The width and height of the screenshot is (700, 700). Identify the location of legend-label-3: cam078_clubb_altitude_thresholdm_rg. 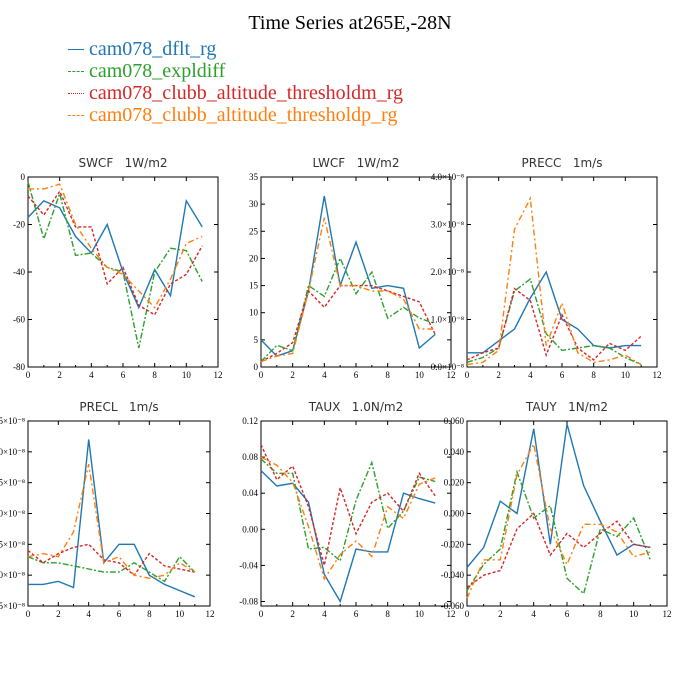
(246, 92).